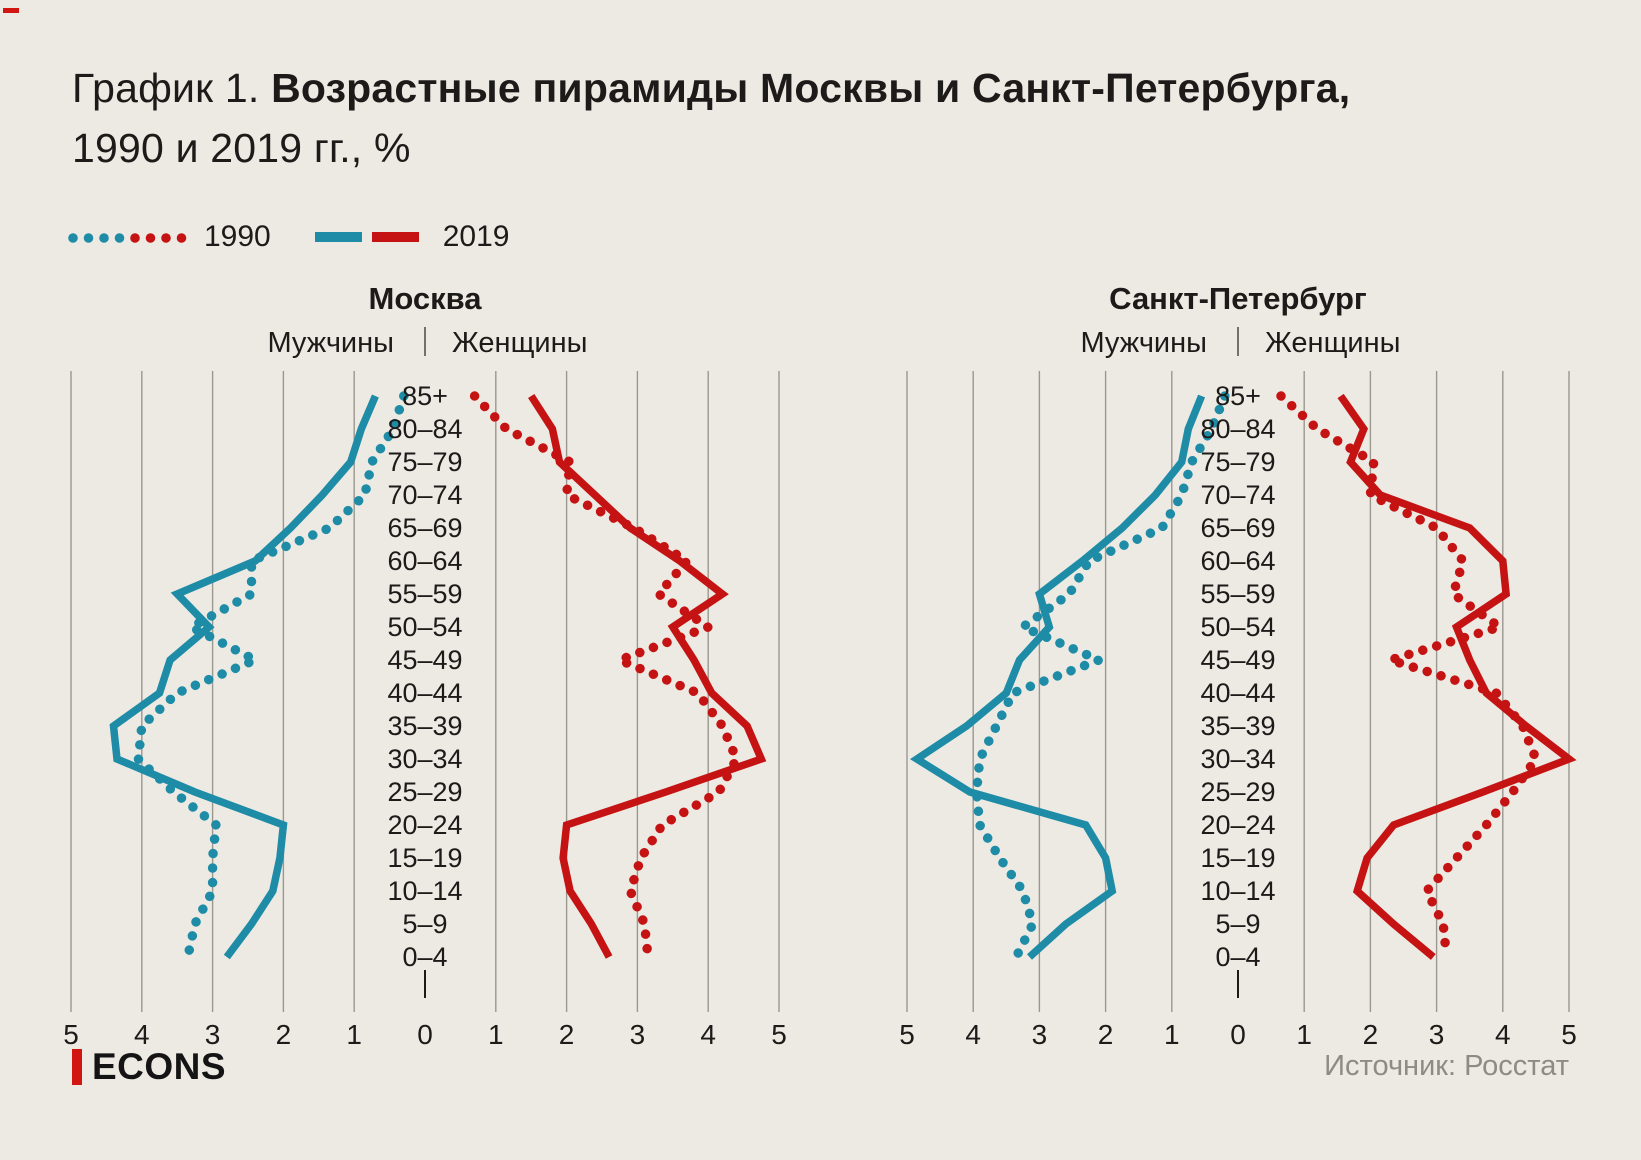  What do you see at coordinates (426, 298) in the screenshot?
I see `chart-title-moscow: Москва` at bounding box center [426, 298].